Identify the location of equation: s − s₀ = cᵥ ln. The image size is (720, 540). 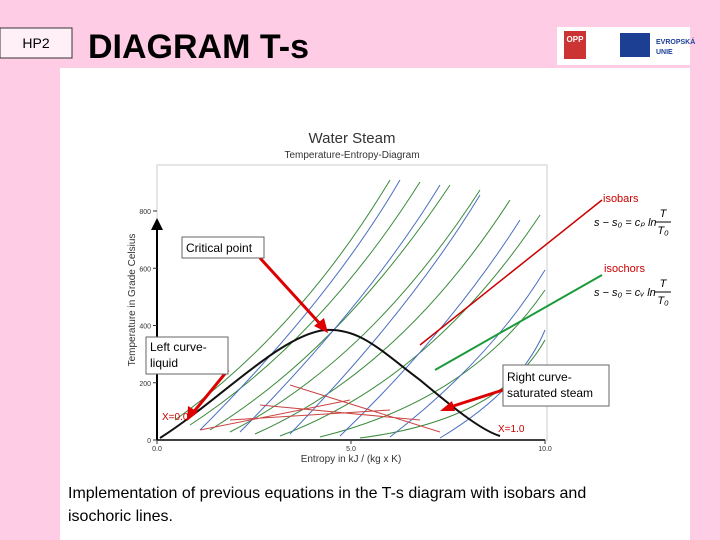
(625, 293).